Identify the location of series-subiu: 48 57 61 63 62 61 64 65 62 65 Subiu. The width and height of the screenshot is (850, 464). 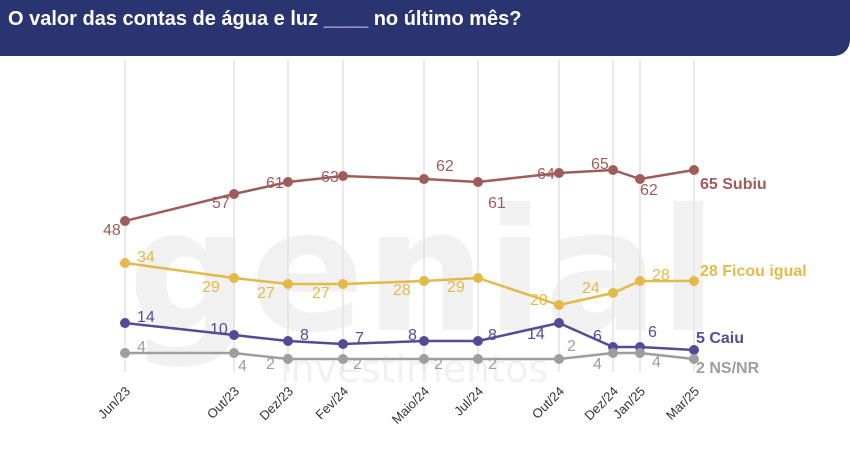
(435, 197).